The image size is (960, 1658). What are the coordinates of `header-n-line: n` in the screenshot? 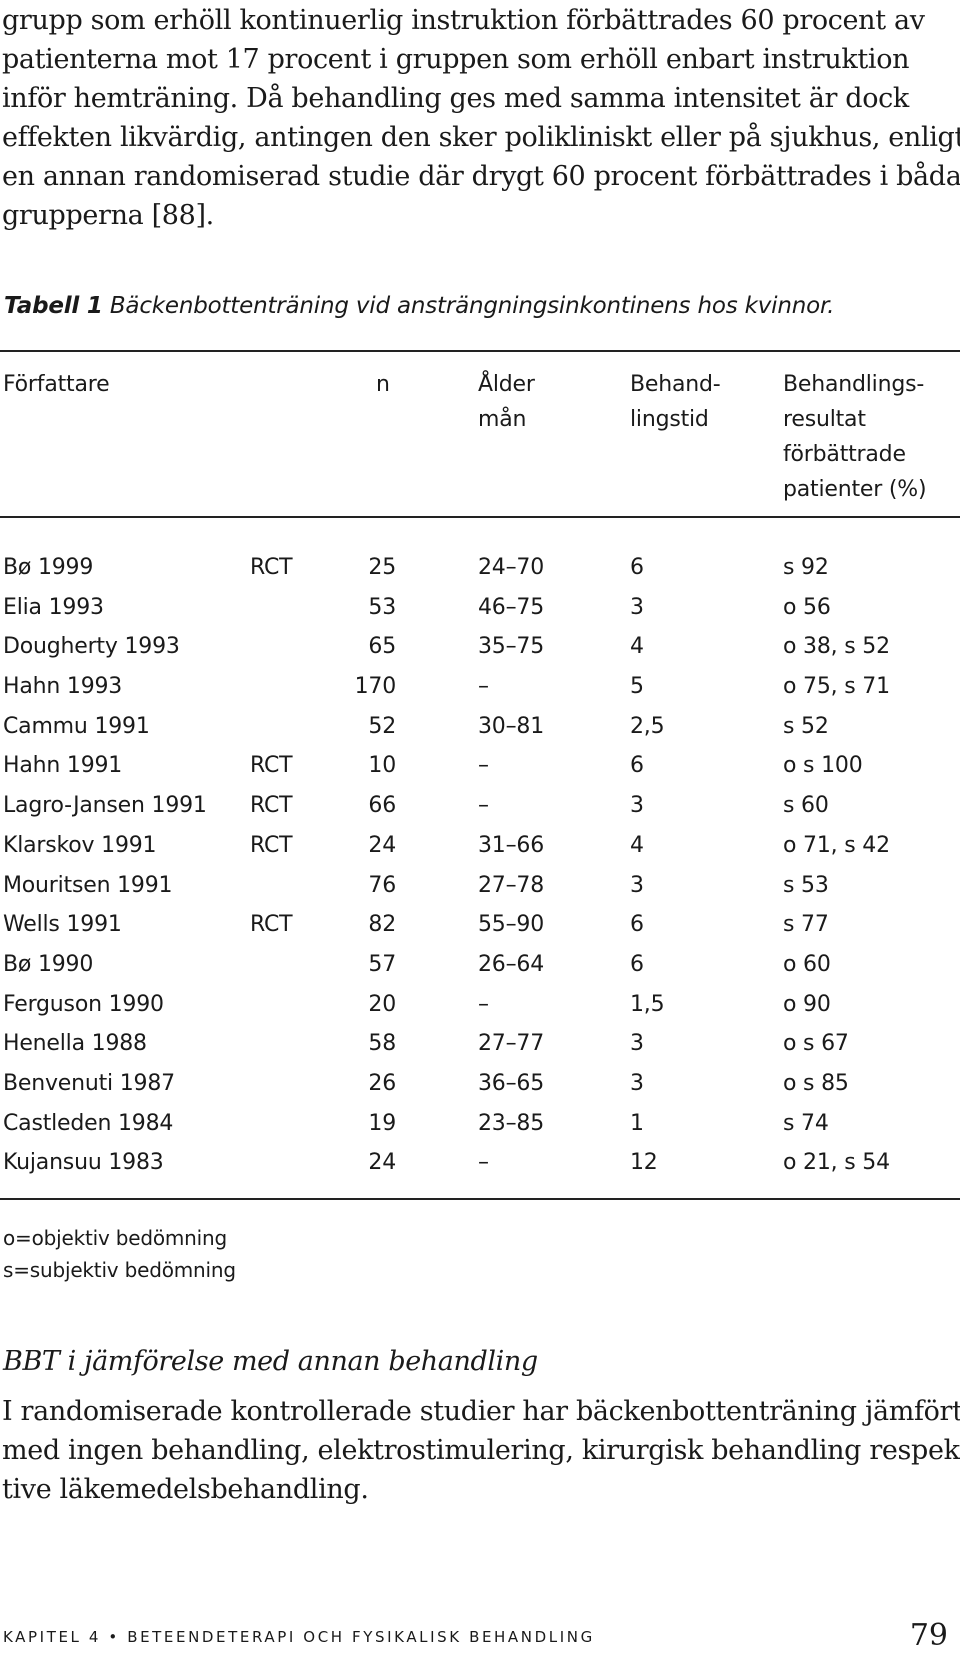 It's located at (383, 384).